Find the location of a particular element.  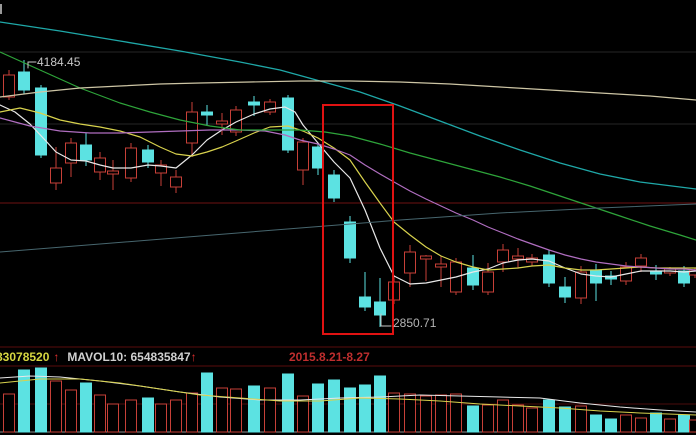

highlight-box is located at coordinates (358, 219).